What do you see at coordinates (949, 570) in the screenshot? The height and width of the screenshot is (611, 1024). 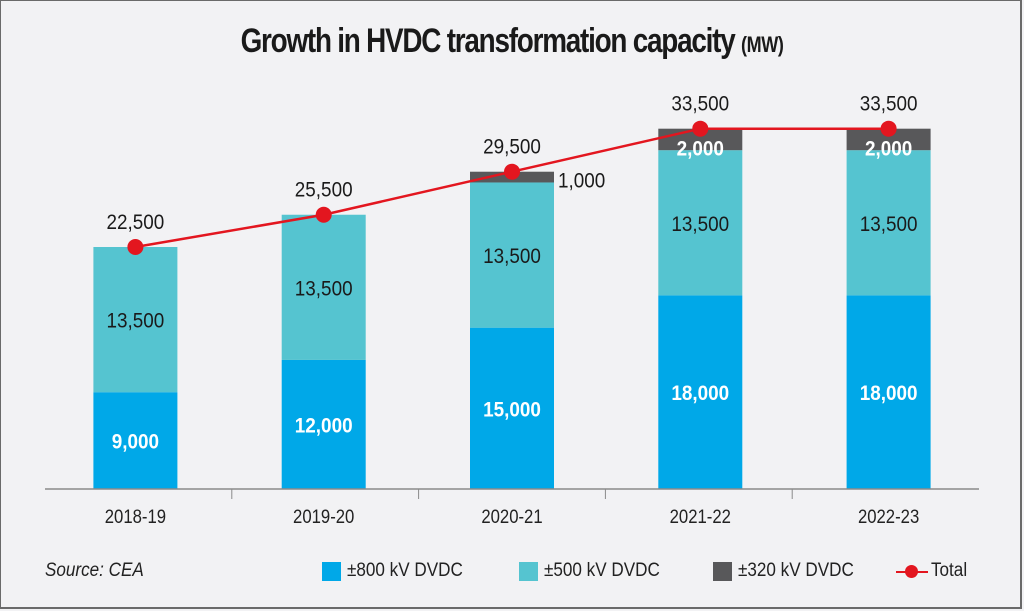 I see `legend-label-total: Total` at bounding box center [949, 570].